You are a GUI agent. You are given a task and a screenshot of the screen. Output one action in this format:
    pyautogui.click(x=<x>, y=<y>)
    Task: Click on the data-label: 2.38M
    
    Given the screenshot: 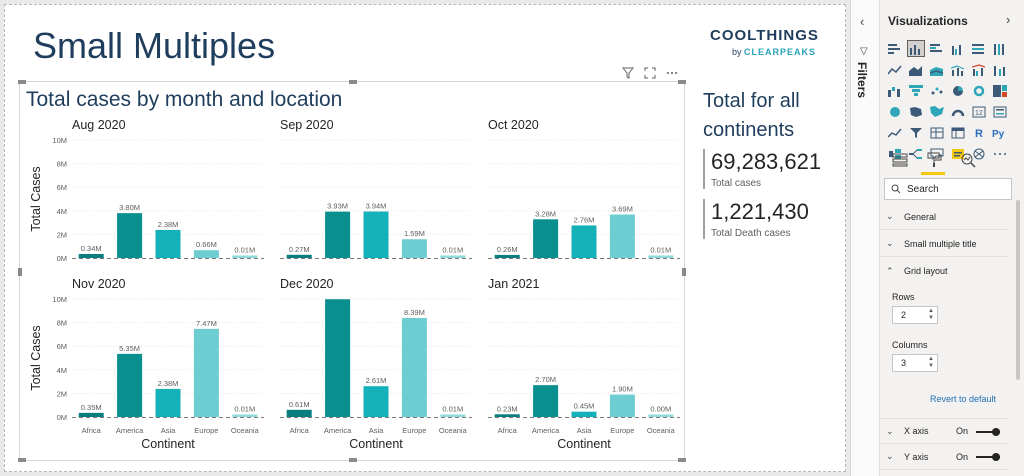 What is the action you would take?
    pyautogui.click(x=168, y=383)
    